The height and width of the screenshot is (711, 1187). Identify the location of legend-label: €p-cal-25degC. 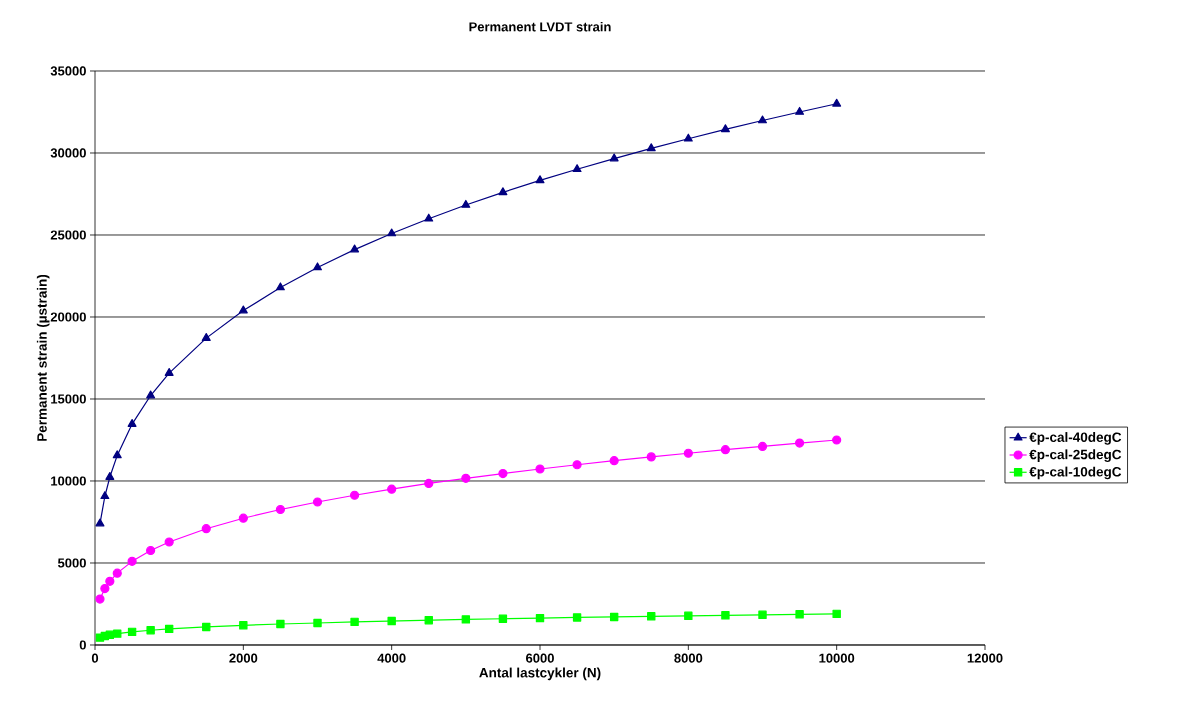
(1075, 455).